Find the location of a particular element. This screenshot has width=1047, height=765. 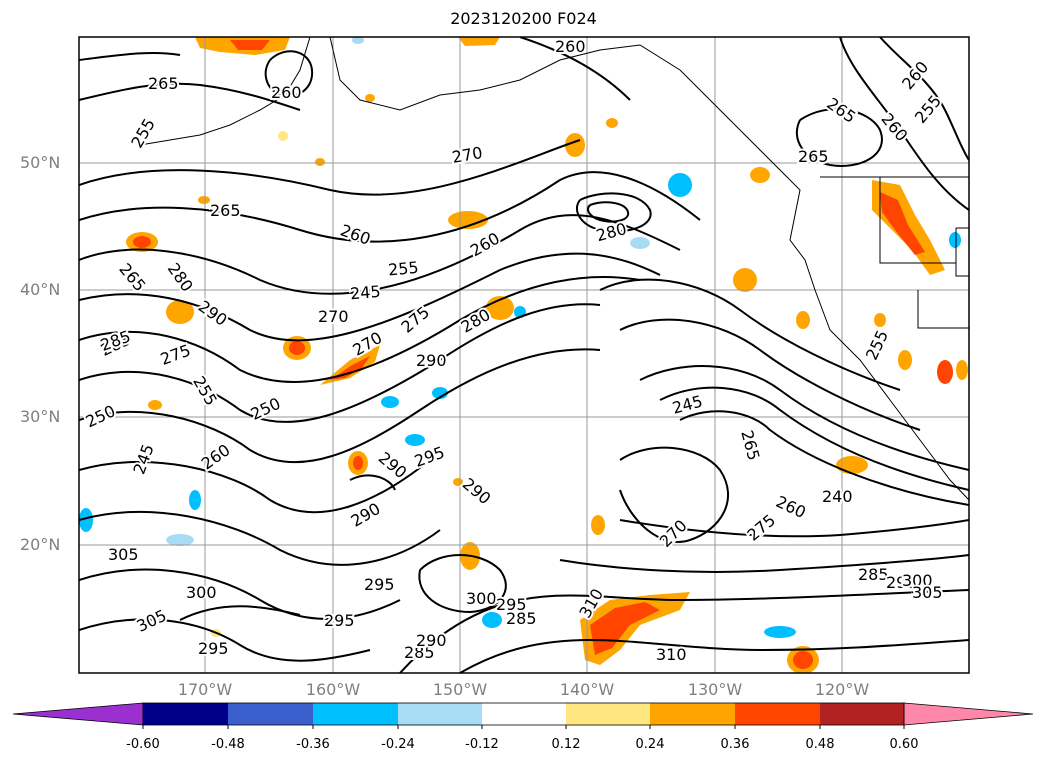

latitude-label: 20°N is located at coordinates (40, 544).